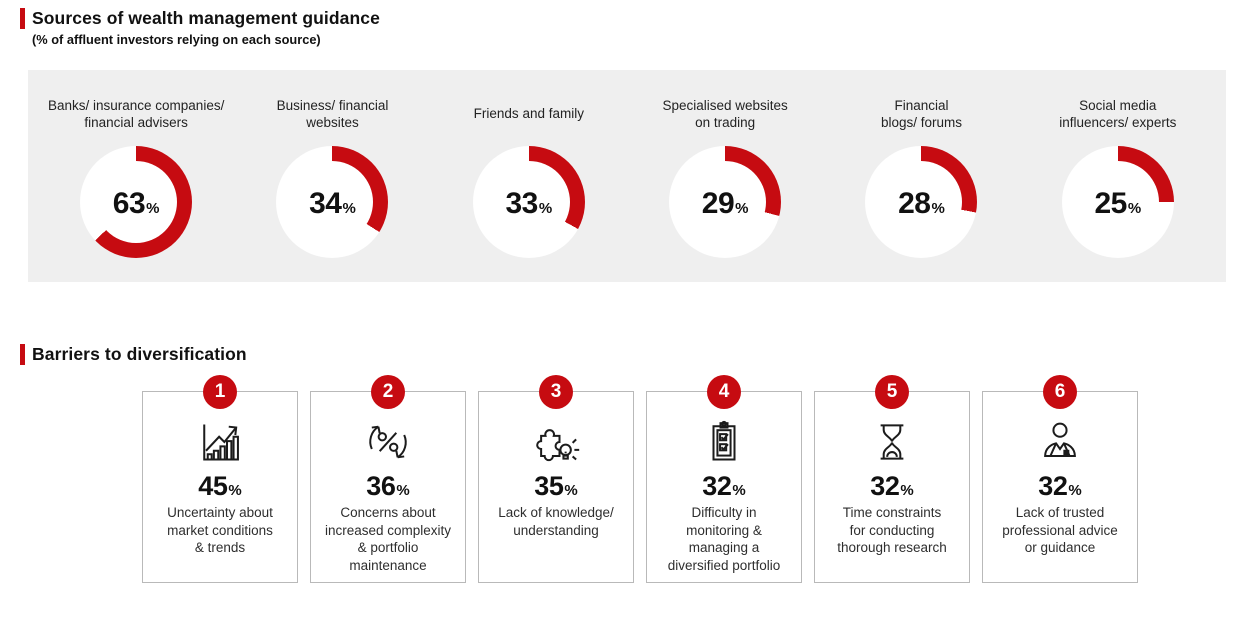  I want to click on source-label: Friends and family, so click(528, 114).